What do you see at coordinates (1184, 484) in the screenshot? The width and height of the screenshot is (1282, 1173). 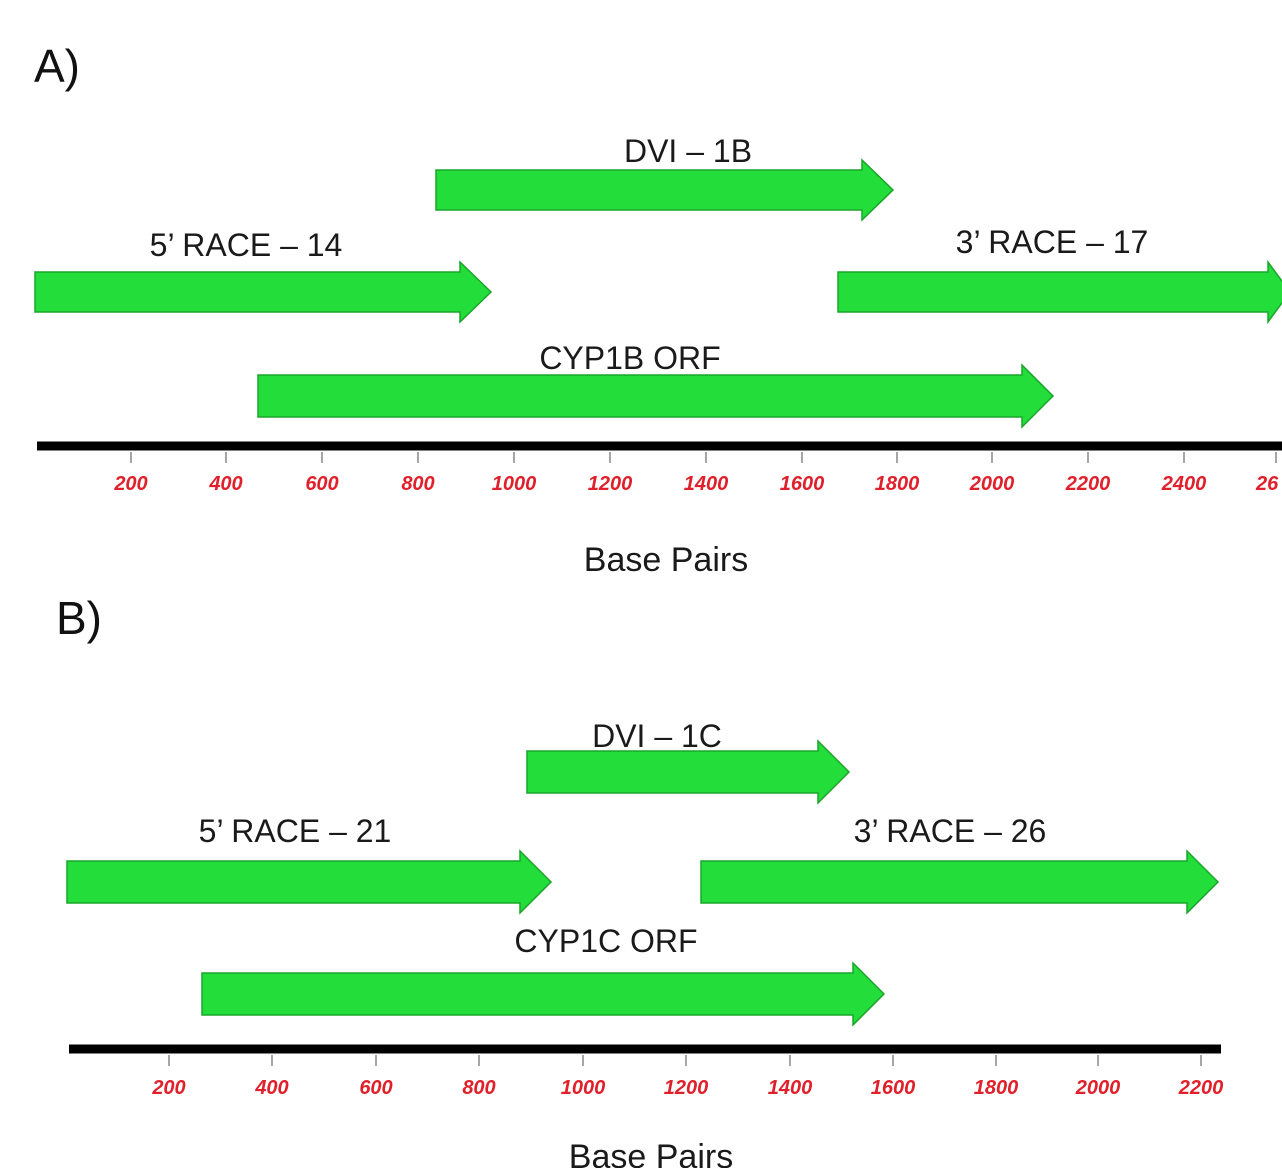 I see `panel-a-tick-label: 2400` at bounding box center [1184, 484].